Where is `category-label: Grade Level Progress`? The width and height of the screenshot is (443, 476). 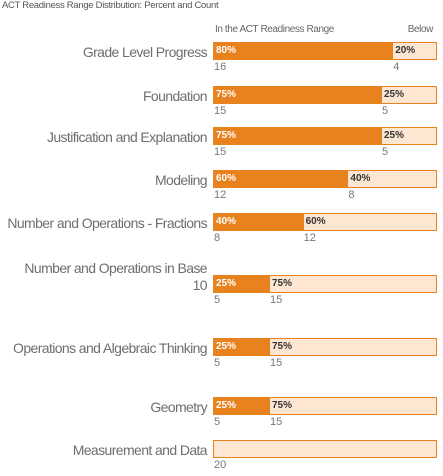 category-label: Grade Level Progress is located at coordinates (145, 52).